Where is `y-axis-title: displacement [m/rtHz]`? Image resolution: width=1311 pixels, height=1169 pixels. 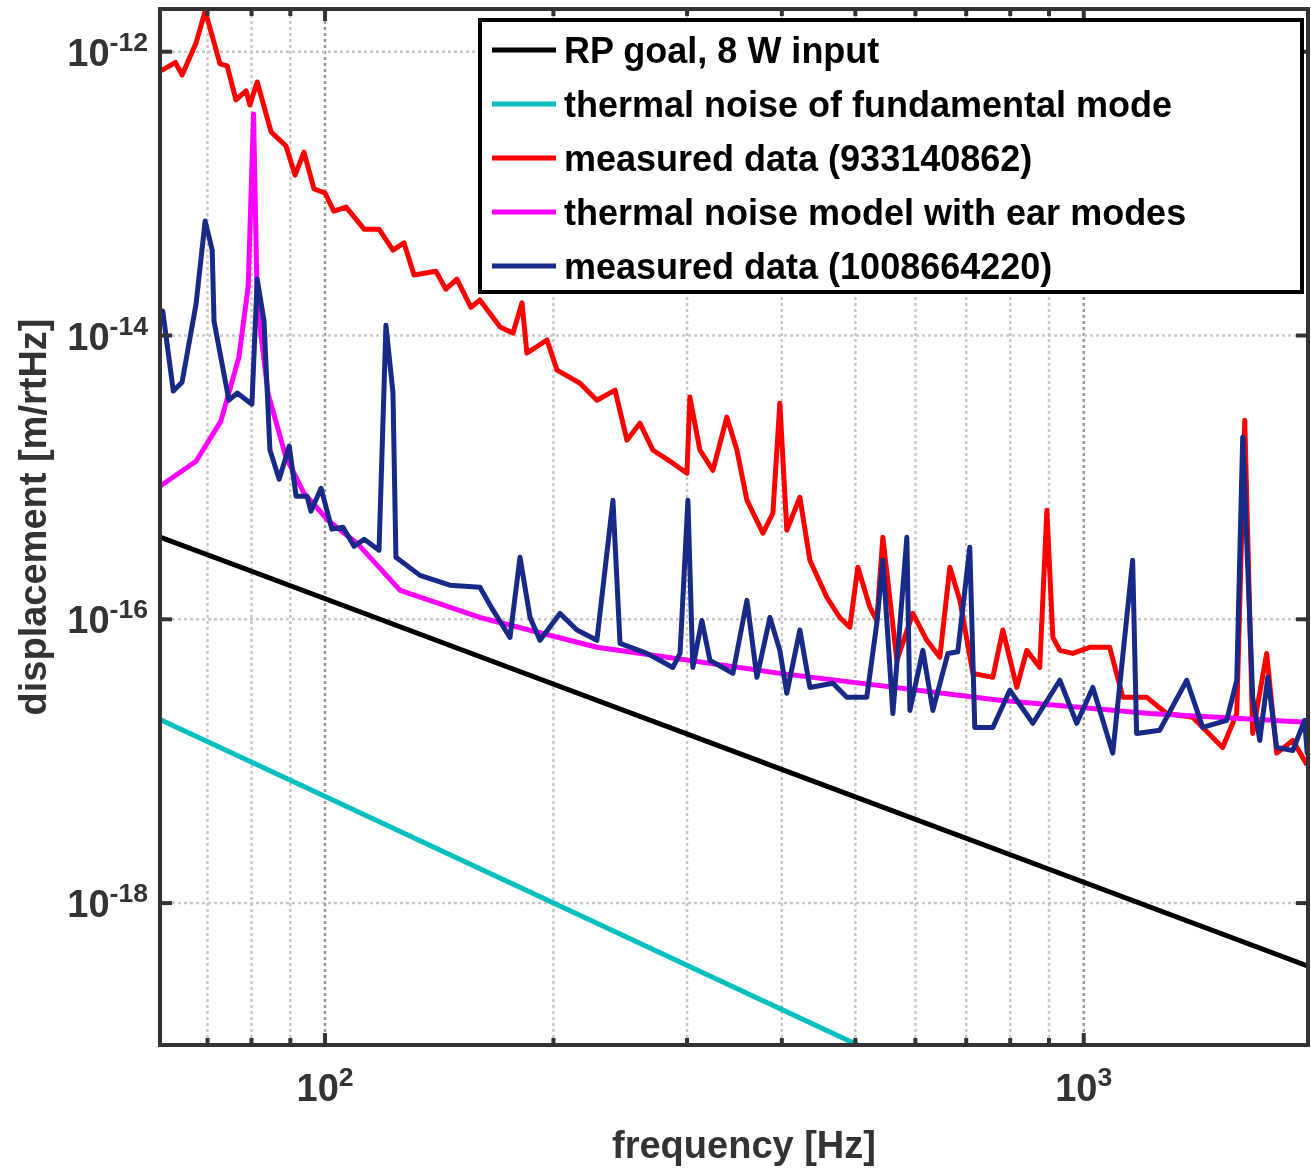 y-axis-title: displacement [m/rtHz] is located at coordinates (33, 517).